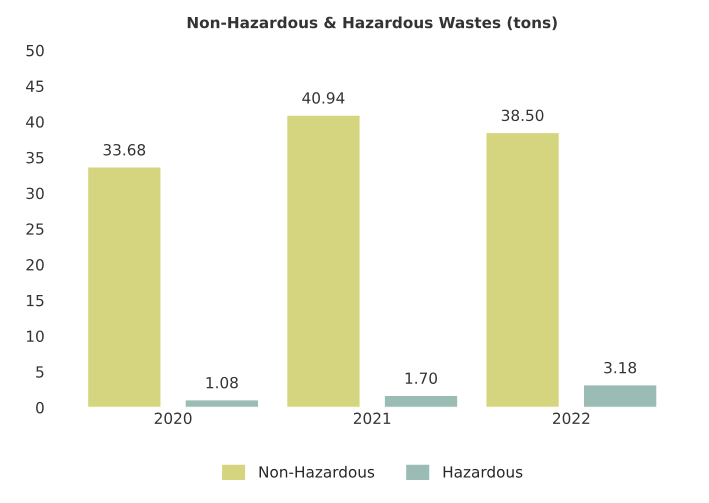 Image resolution: width=709 pixels, height=503 pixels. I want to click on legend-label: Hazardous, so click(483, 472).